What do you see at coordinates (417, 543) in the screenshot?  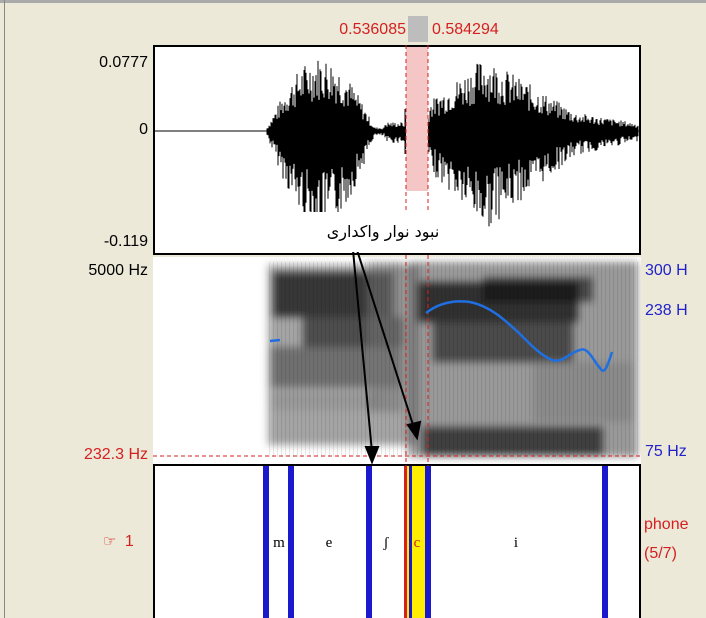 I see `phoneme-label-selected: c` at bounding box center [417, 543].